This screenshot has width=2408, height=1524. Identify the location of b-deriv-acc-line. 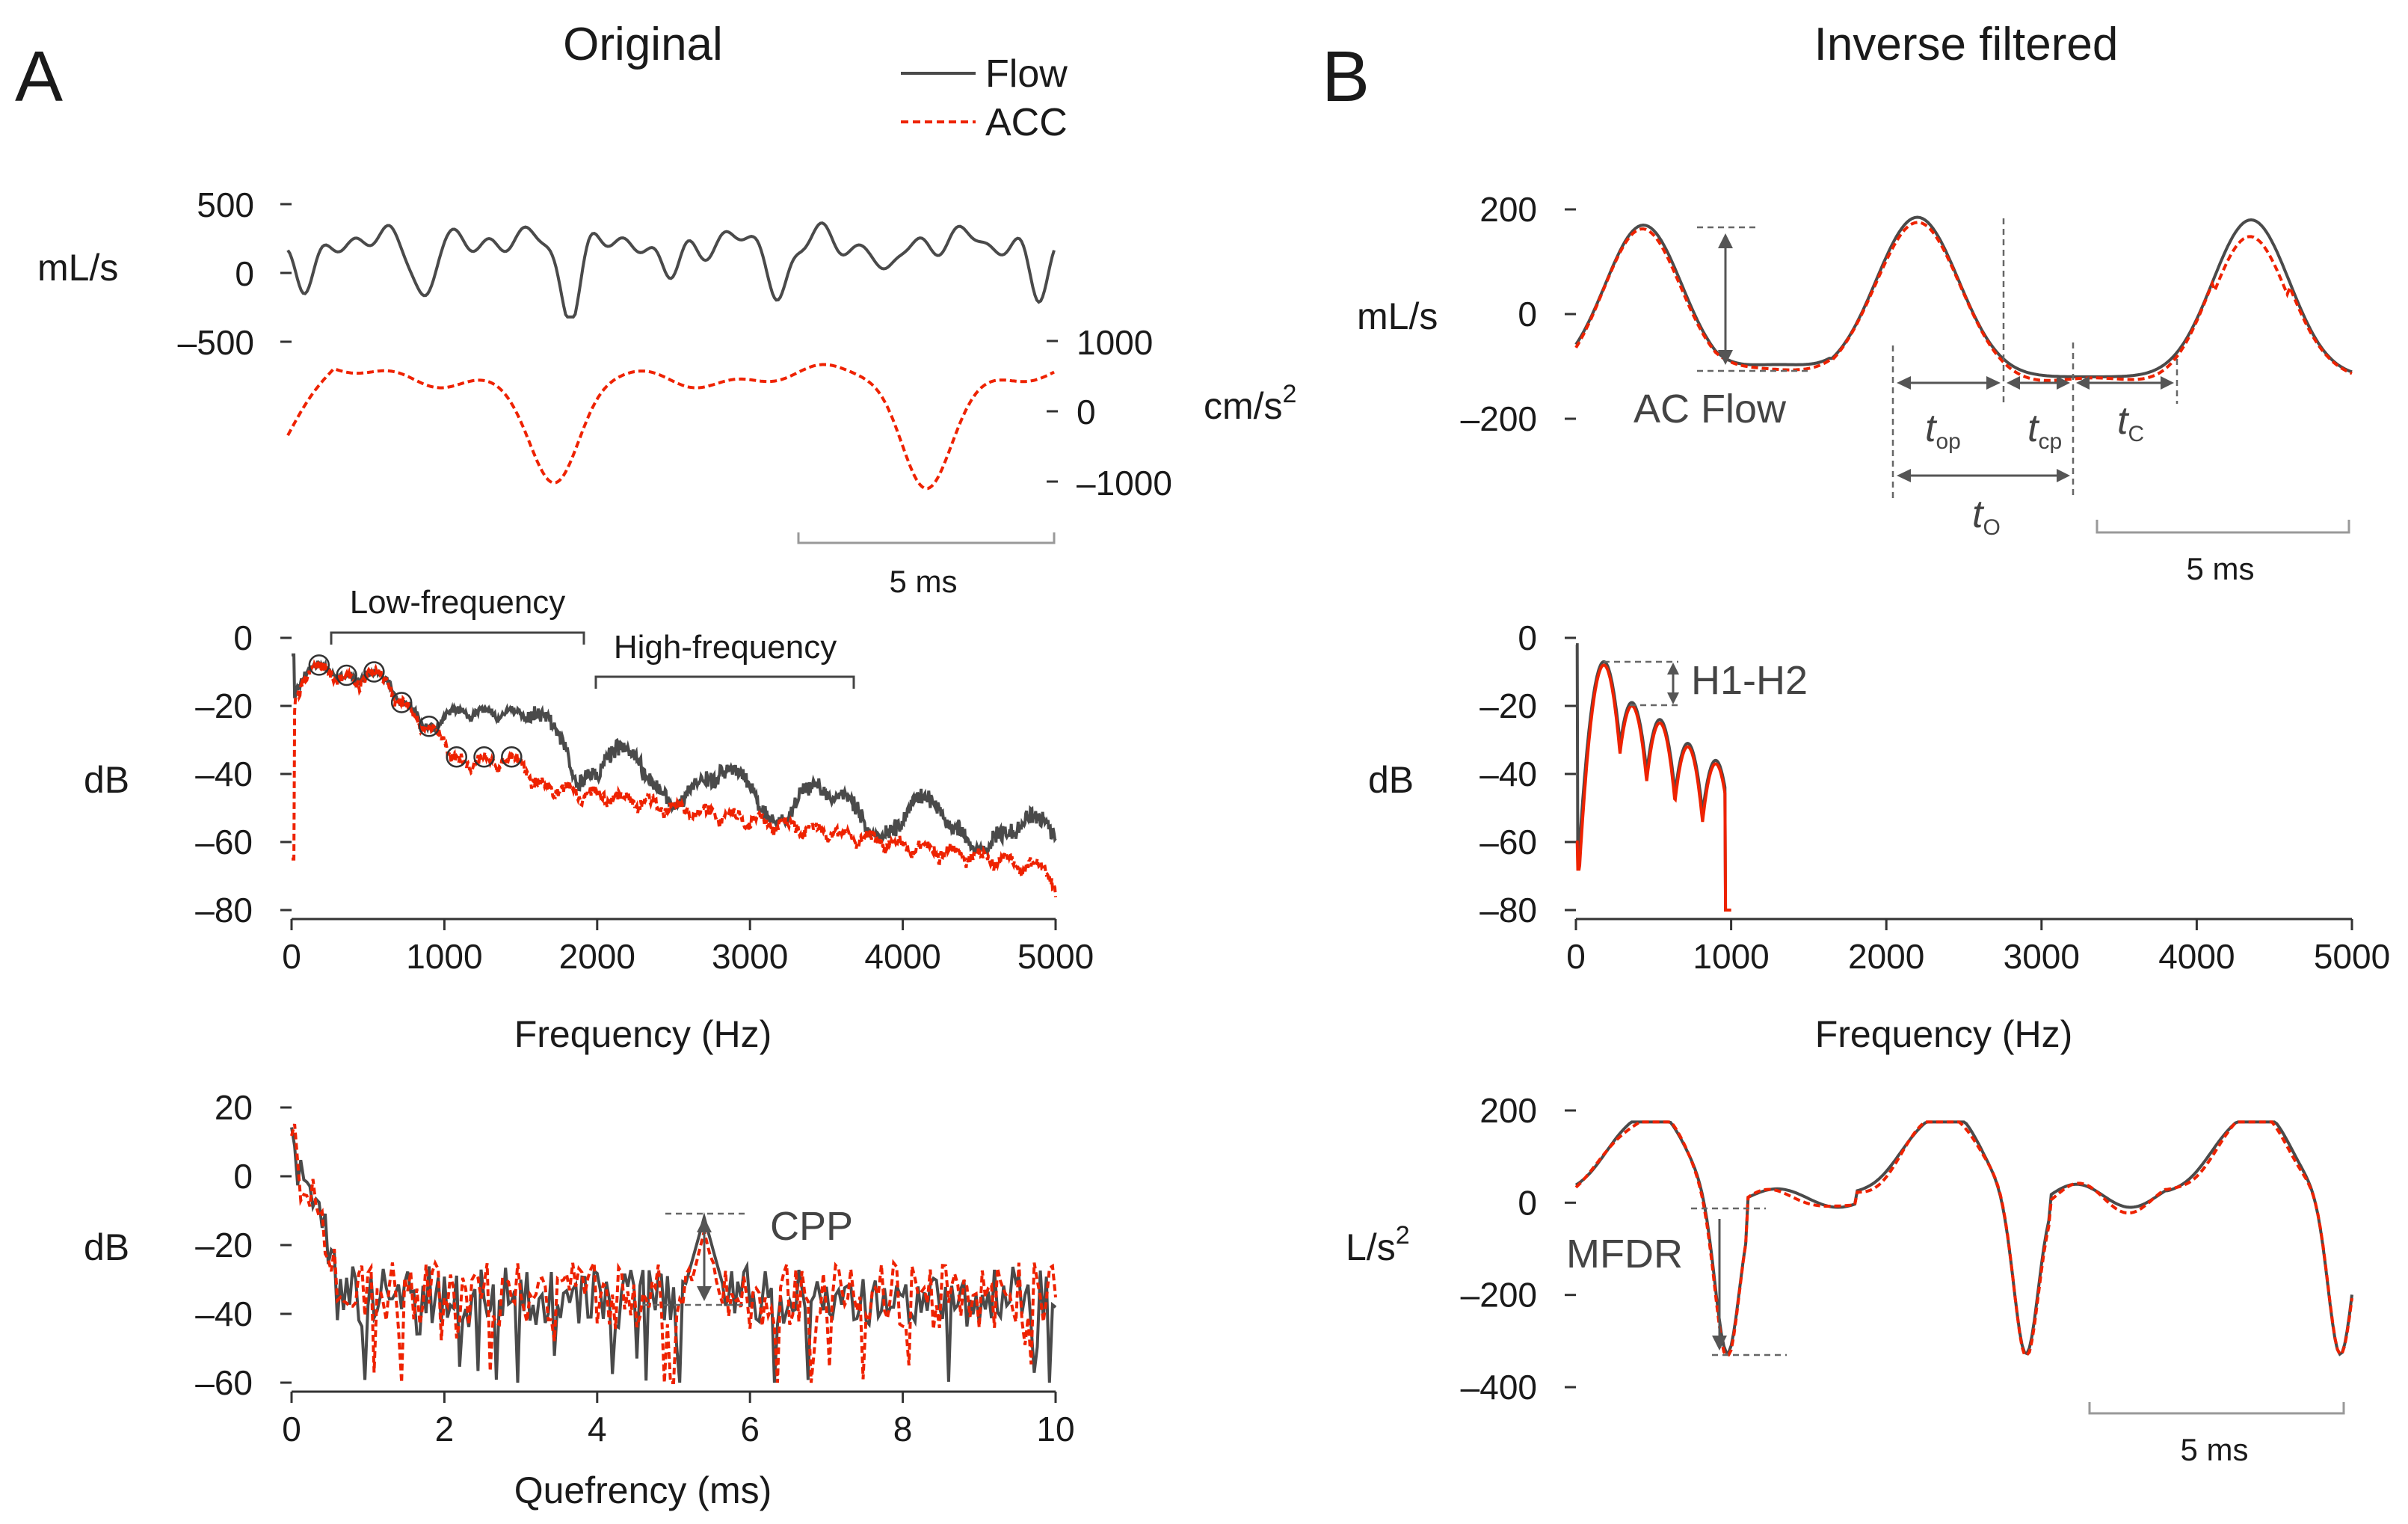
(1964, 1238).